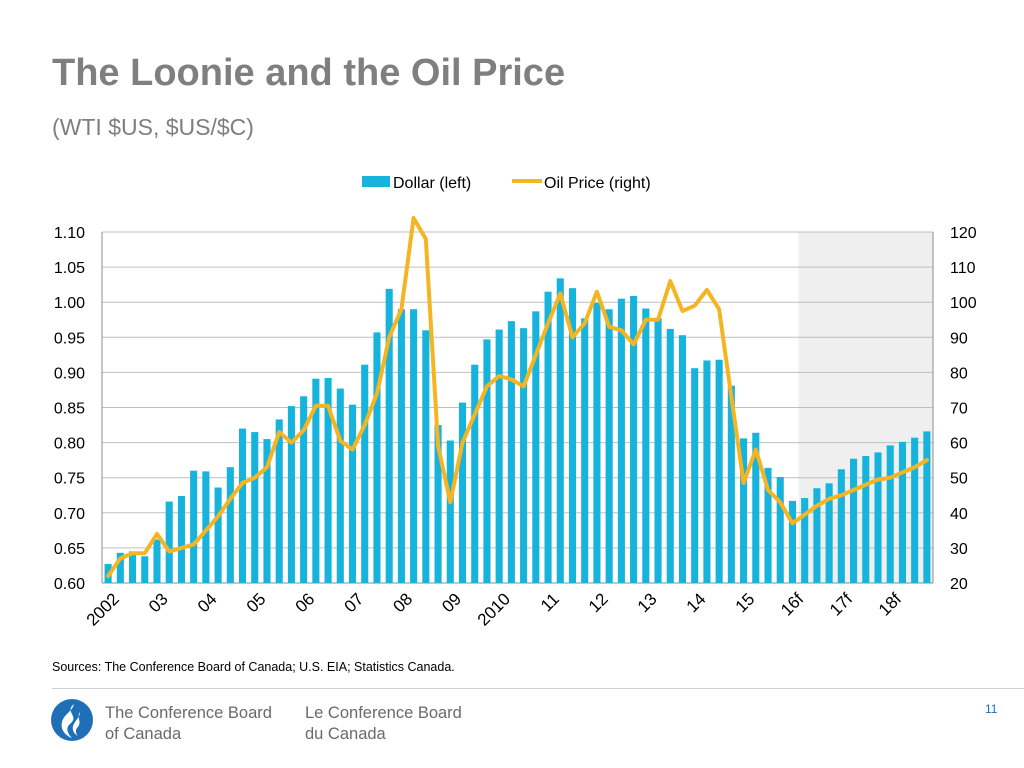  What do you see at coordinates (959, 514) in the screenshot?
I see `y-right-tick-label: 40` at bounding box center [959, 514].